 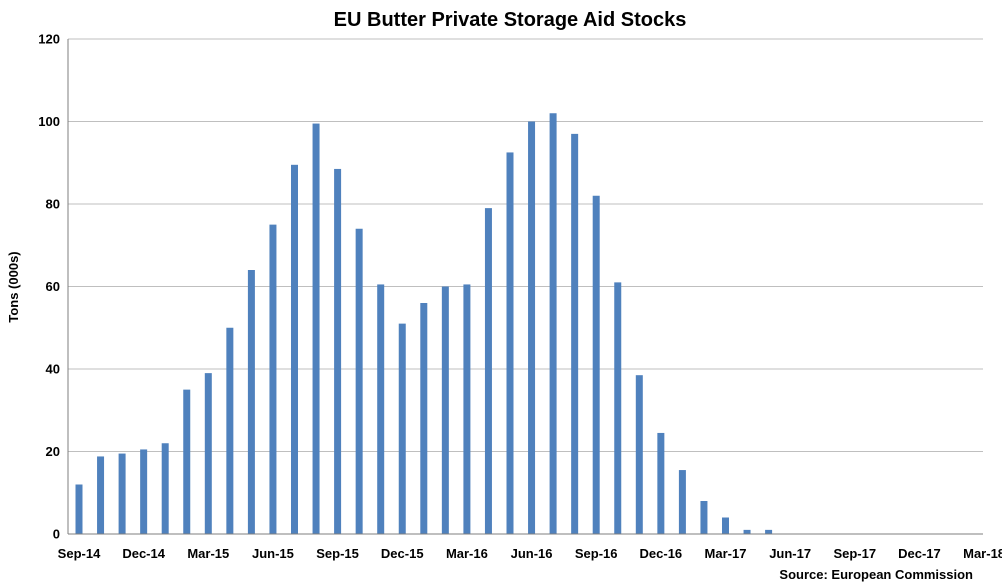 I want to click on chart-title: EU Butter Private Storage Aid Stocks, so click(x=510, y=20).